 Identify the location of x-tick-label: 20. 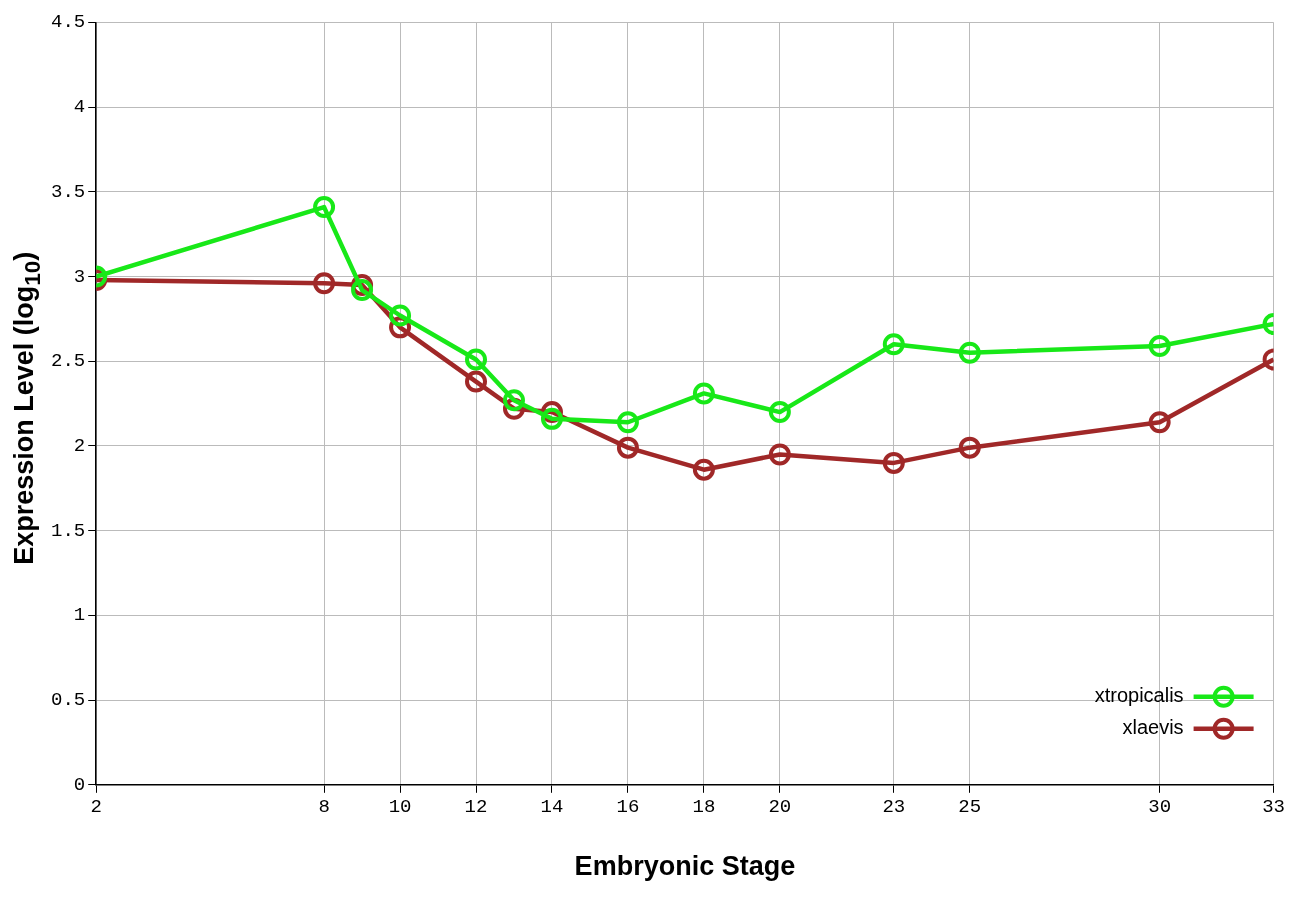
(780, 807).